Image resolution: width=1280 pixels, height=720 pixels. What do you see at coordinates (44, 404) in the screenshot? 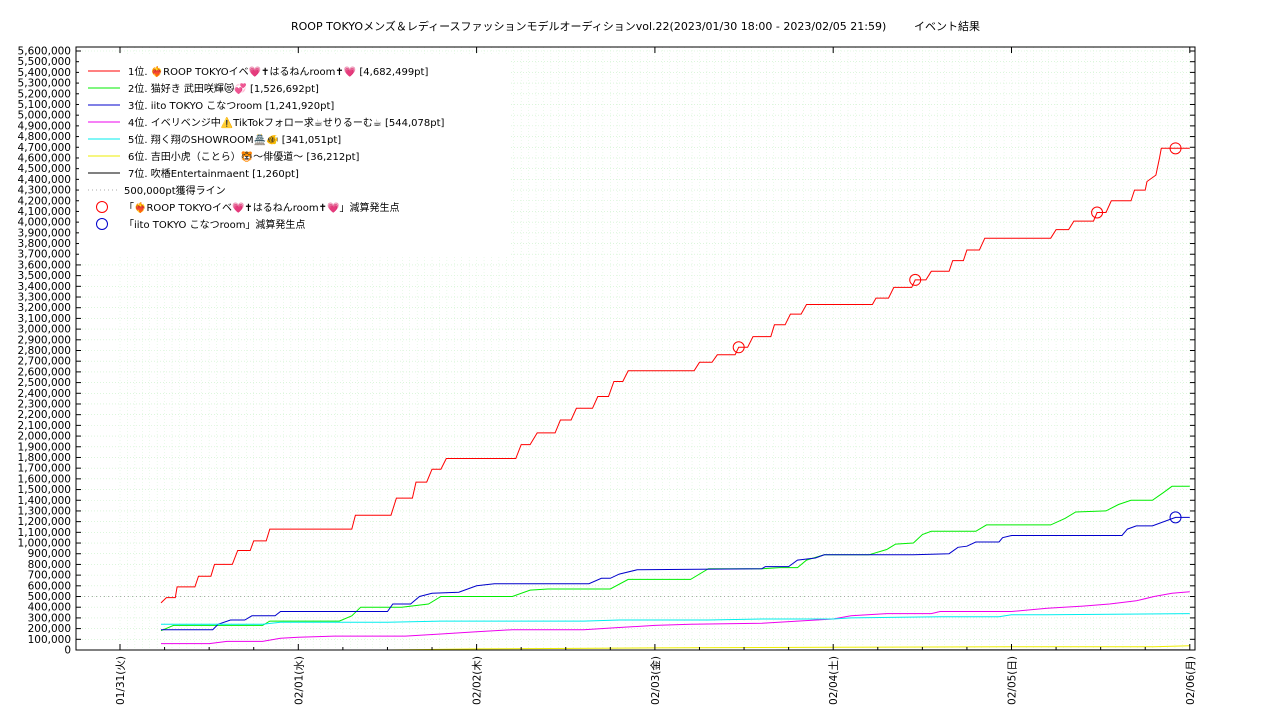
I see `y-tick-label: 2,300,000` at bounding box center [44, 404].